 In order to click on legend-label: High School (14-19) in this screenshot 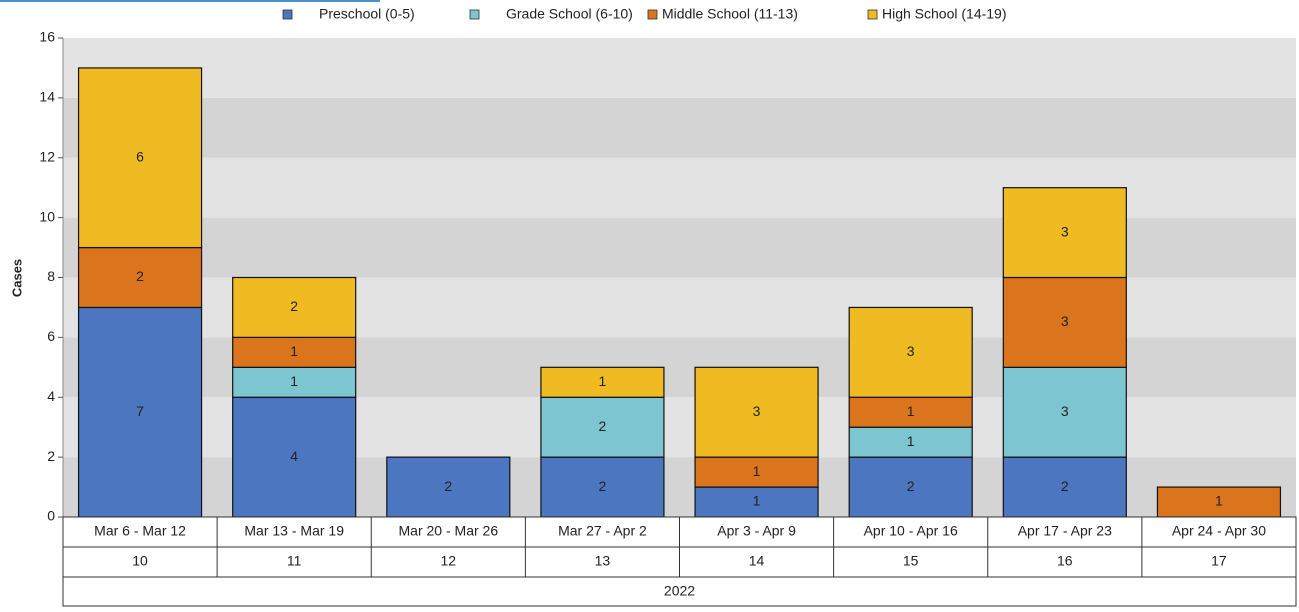, I will do `click(944, 14)`.